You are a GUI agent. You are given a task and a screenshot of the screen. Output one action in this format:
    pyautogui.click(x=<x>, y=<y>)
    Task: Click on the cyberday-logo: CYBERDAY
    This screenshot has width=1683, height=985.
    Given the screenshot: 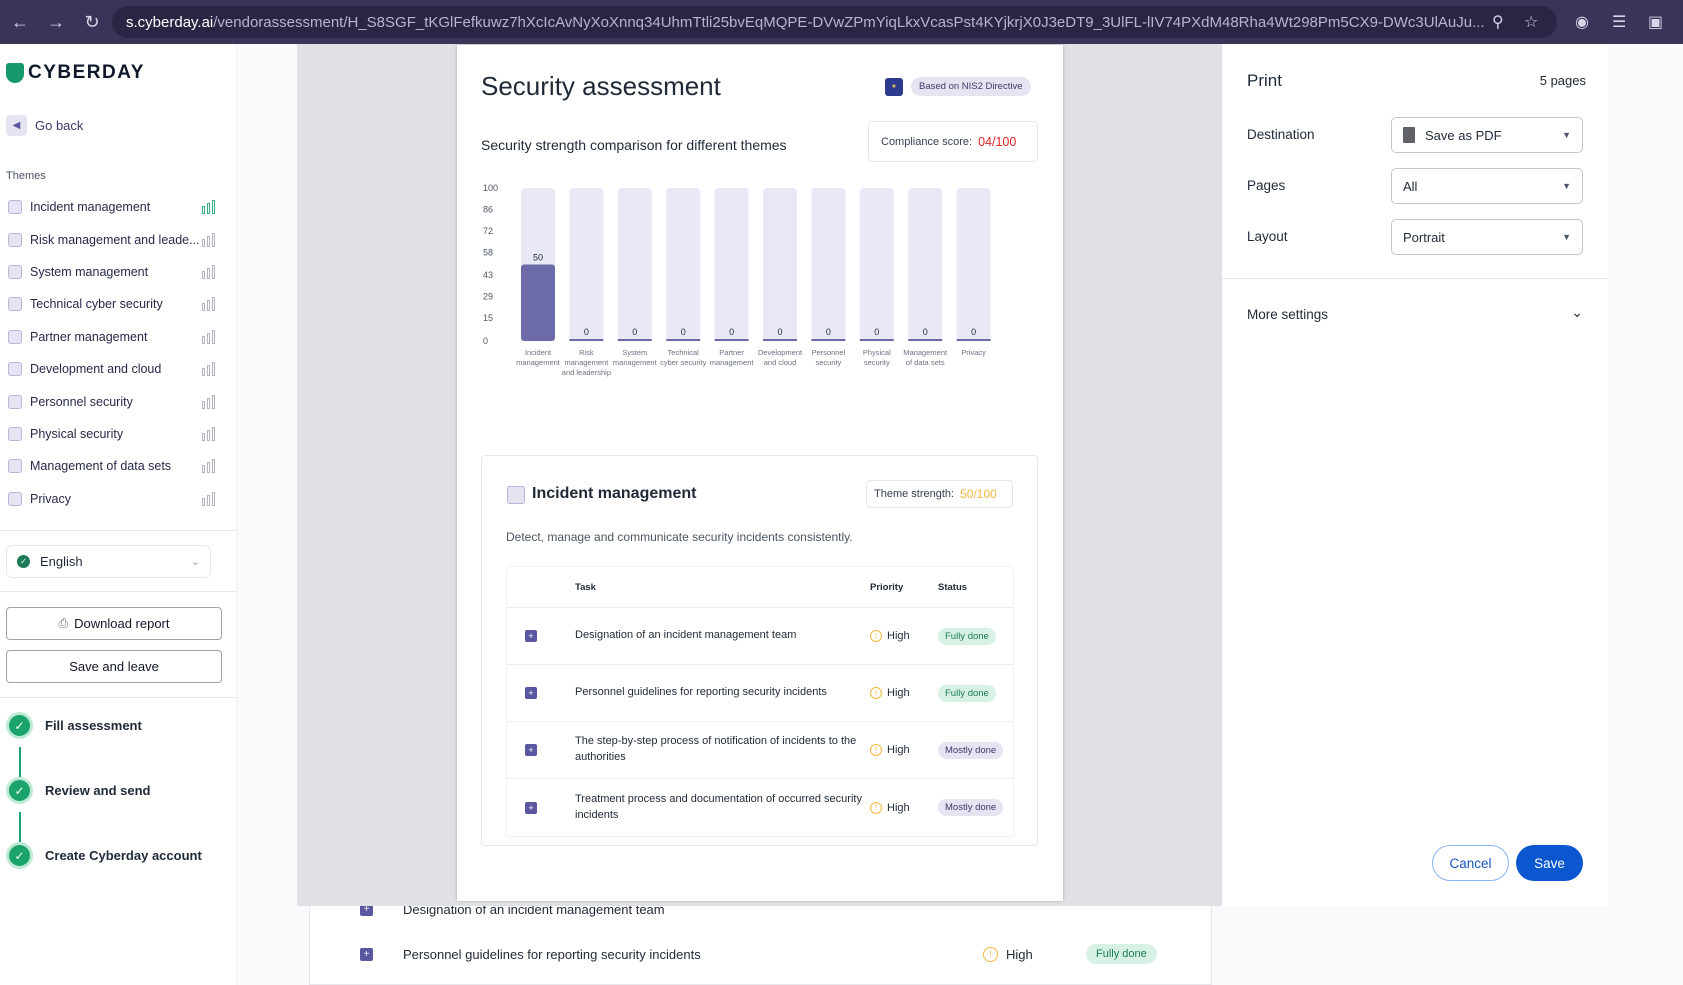 What is the action you would take?
    pyautogui.click(x=75, y=73)
    